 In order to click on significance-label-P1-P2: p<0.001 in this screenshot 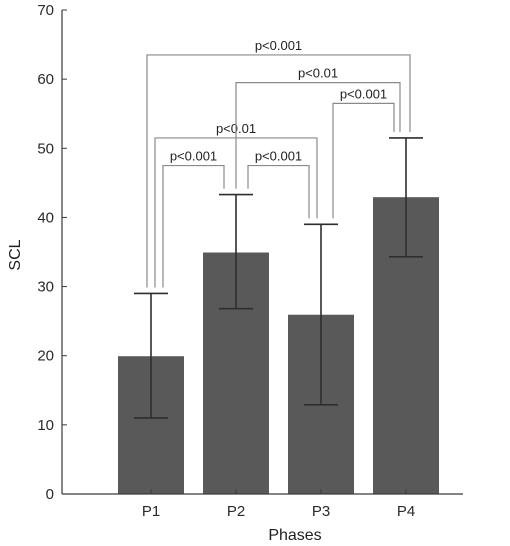, I will do `click(193, 156)`.